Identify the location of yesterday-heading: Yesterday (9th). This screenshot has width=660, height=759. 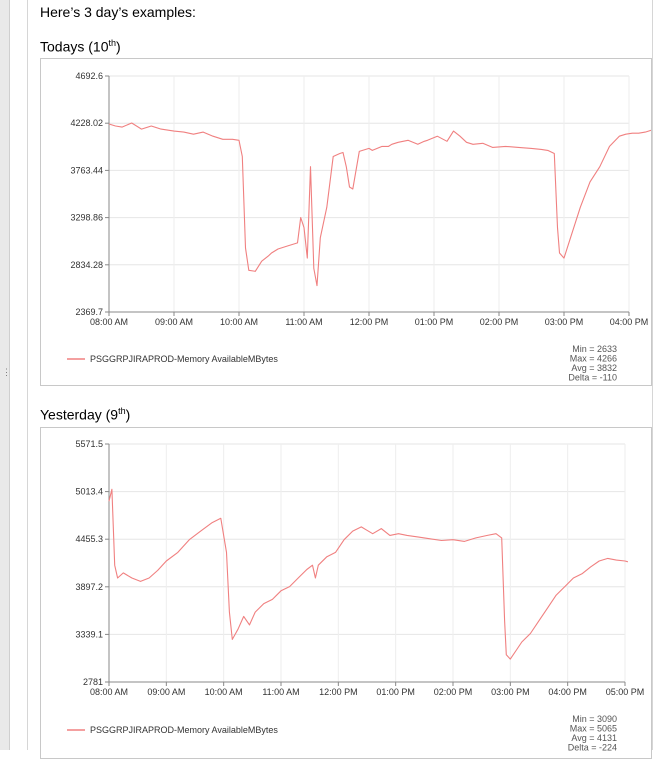
(85, 414).